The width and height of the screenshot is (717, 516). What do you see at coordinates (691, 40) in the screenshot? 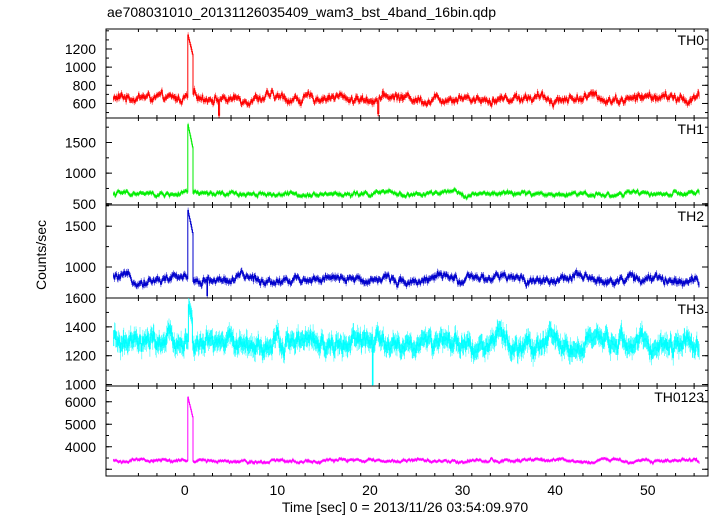
I see `panel-label: TH0` at bounding box center [691, 40].